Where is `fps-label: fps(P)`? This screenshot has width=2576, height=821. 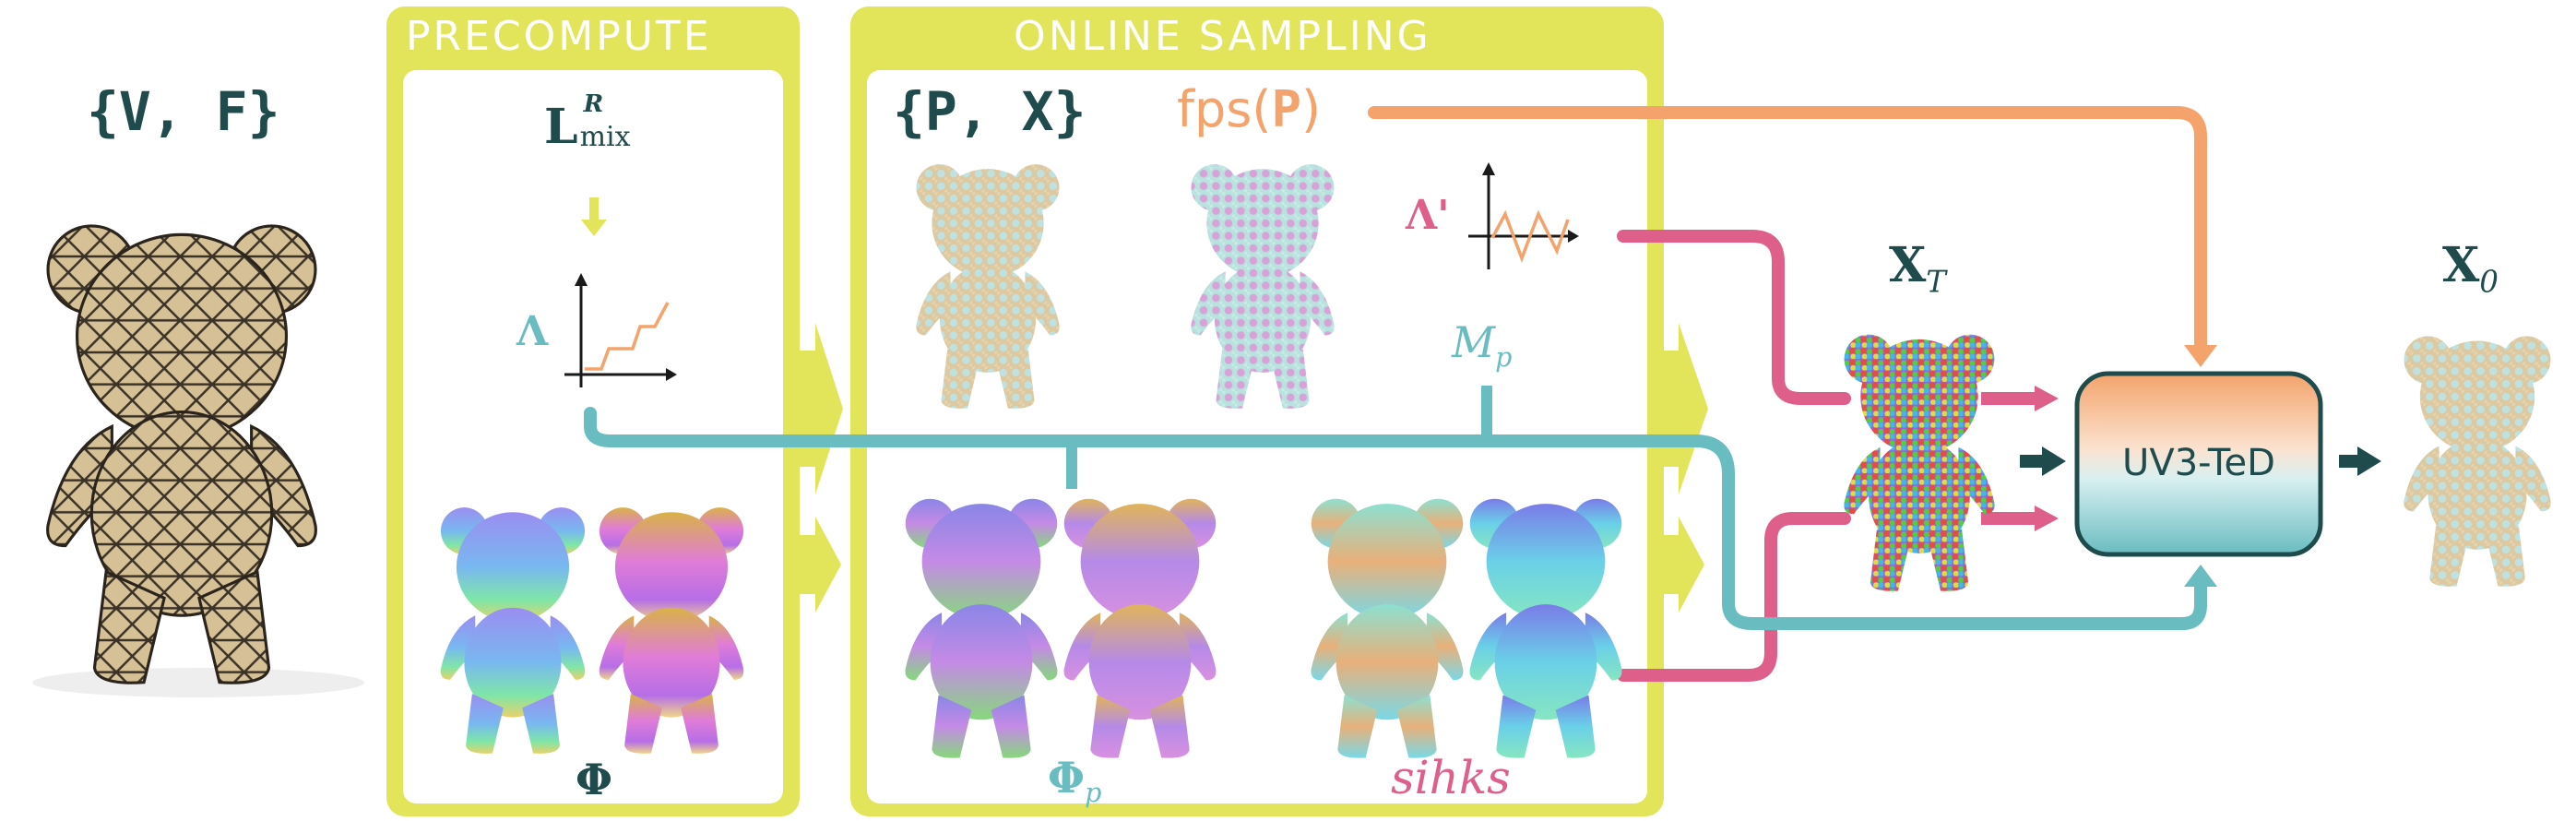 fps-label: fps(P) is located at coordinates (1249, 110).